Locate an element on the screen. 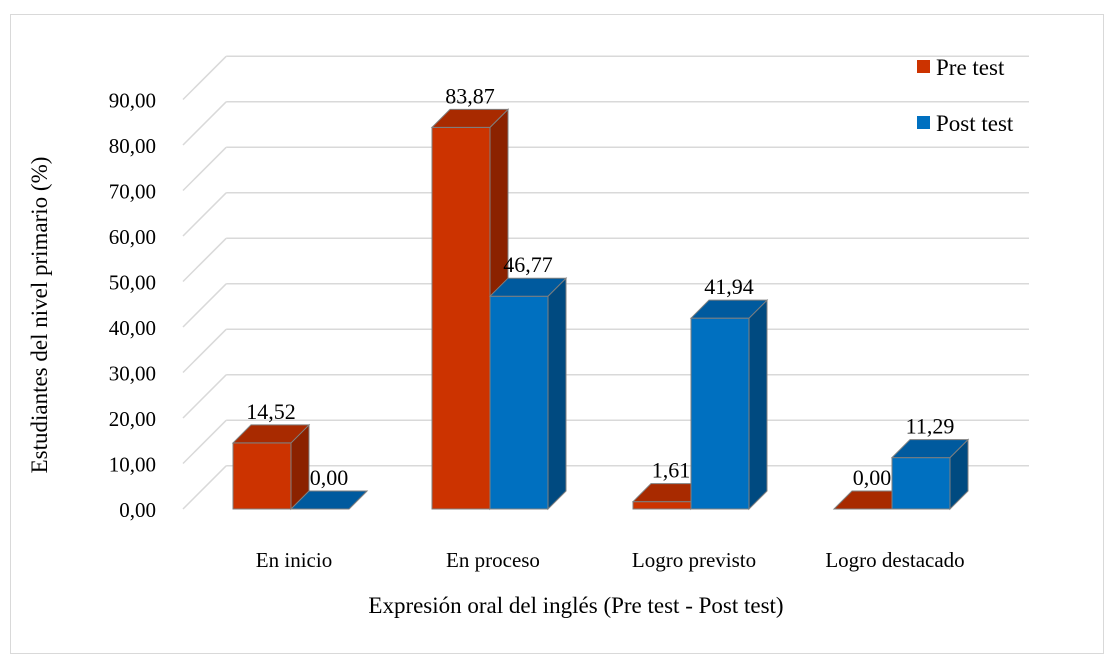 The image size is (1109, 657). x-tick-label: En proceso is located at coordinates (493, 560).